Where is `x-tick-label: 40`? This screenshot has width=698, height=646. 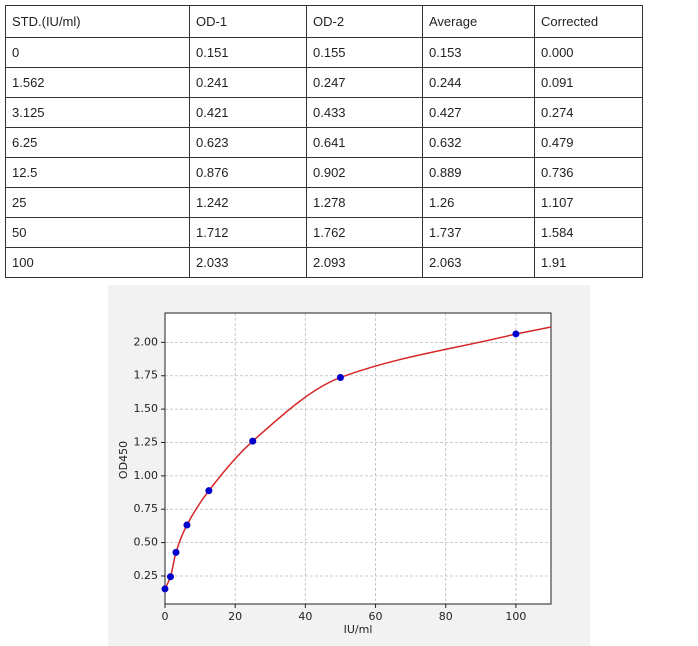 x-tick-label: 40 is located at coordinates (305, 616).